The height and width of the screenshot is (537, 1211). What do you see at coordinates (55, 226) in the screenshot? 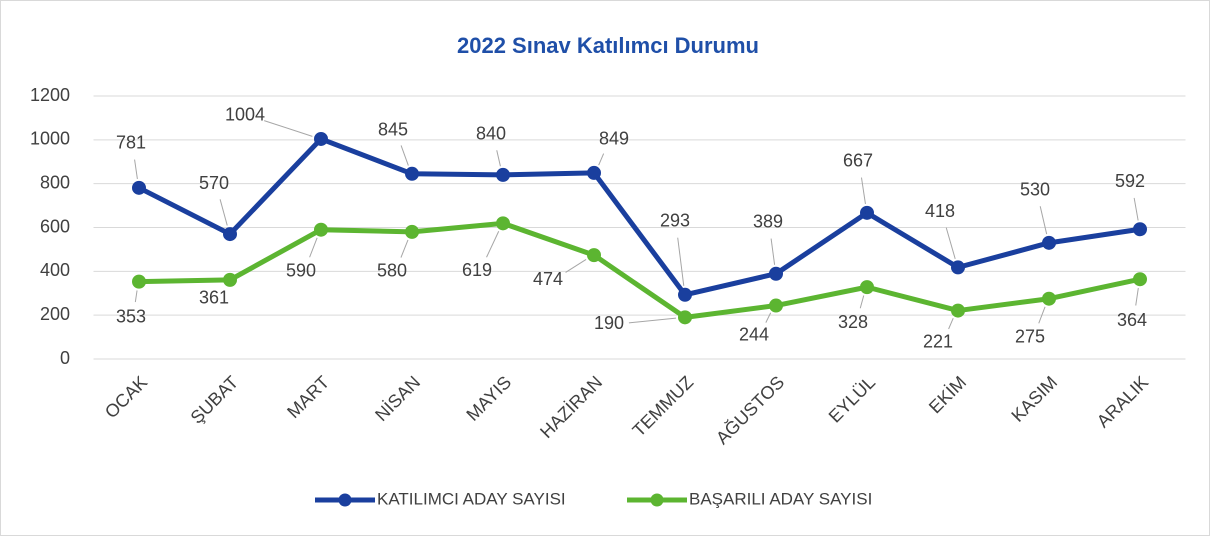
I see `y-tick-label: 600` at bounding box center [55, 226].